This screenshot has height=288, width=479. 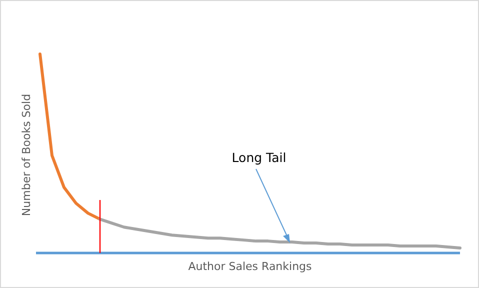 I want to click on x-axis-title: Author Sales Rankings, so click(x=250, y=266).